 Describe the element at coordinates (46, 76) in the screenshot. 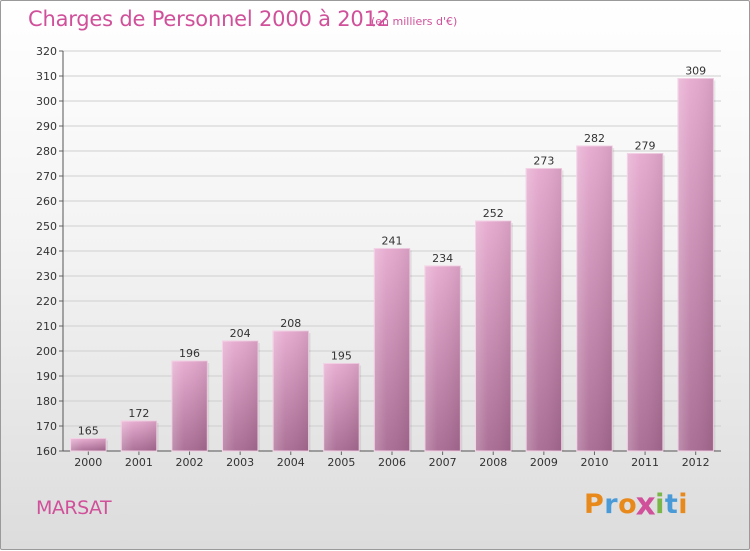

I see `y-tick-label: 310` at that location.